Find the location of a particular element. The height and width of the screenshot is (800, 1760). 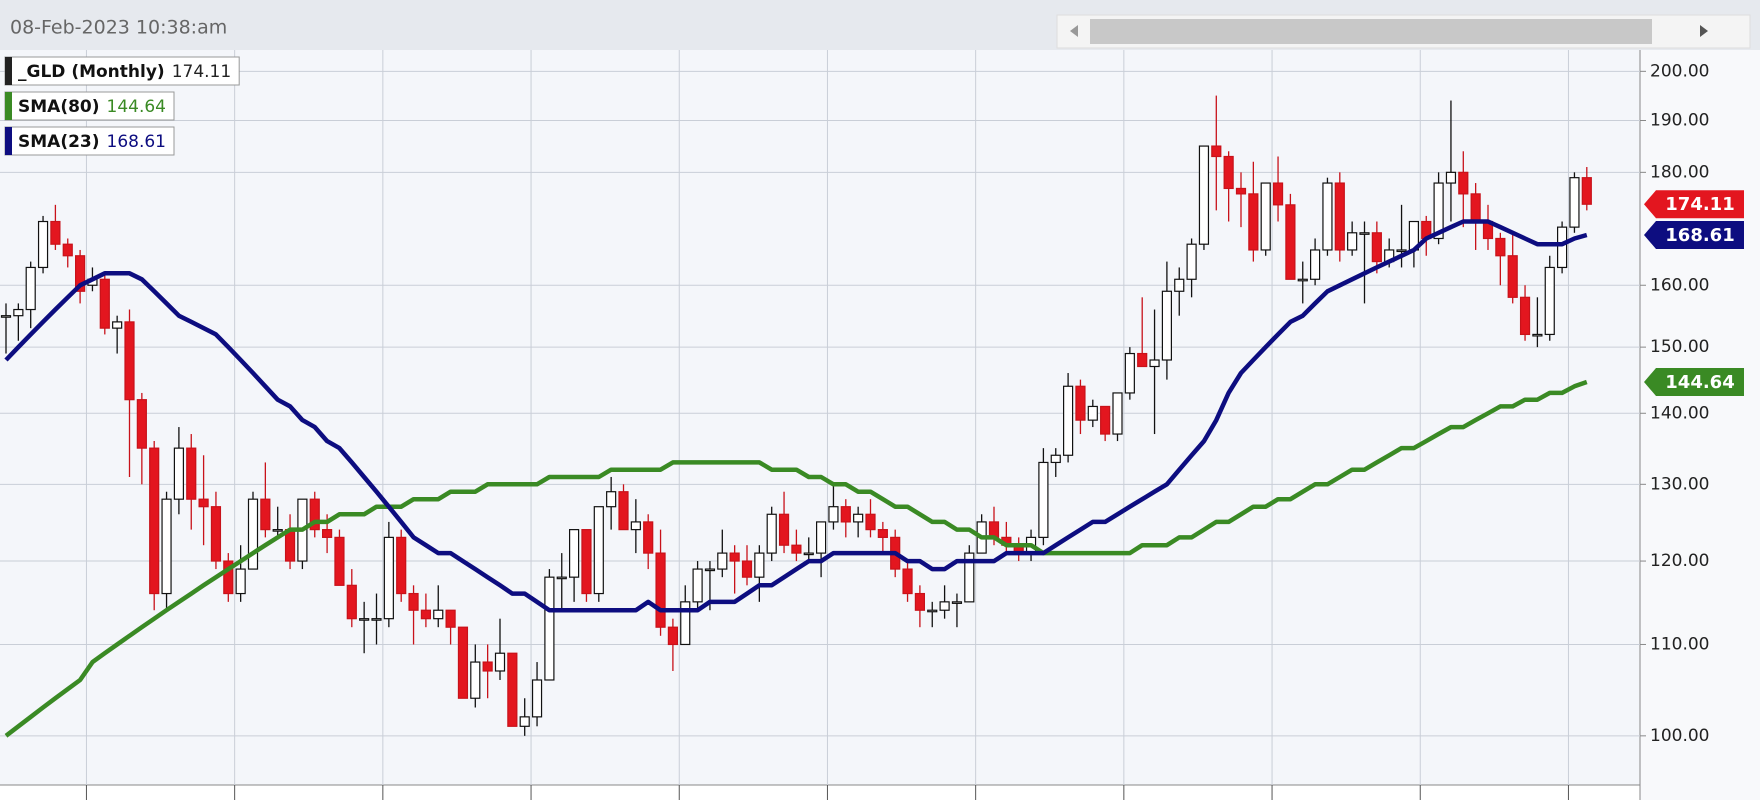

y-tick-label: 180.00 is located at coordinates (1679, 172).